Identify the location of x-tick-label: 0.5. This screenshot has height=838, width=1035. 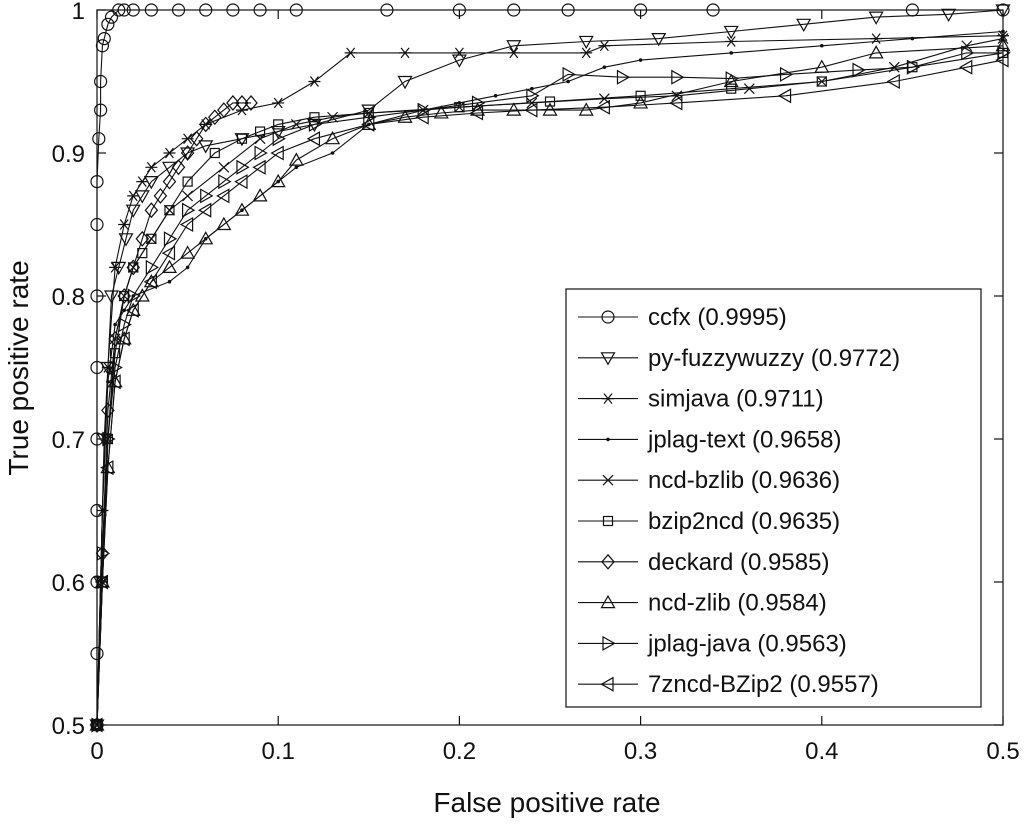
(1002, 751).